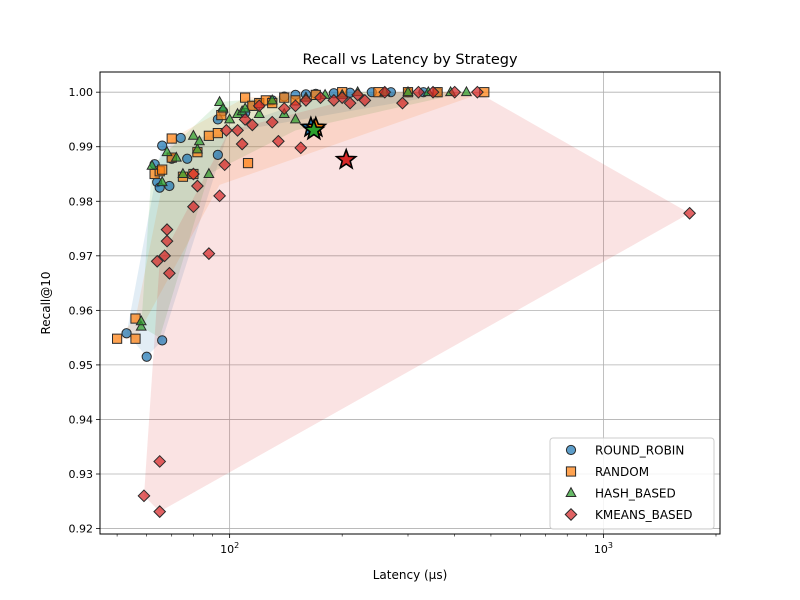 The width and height of the screenshot is (800, 600). What do you see at coordinates (639, 451) in the screenshot?
I see `legend-label-round-robin: ROUND_ROBIN` at bounding box center [639, 451].